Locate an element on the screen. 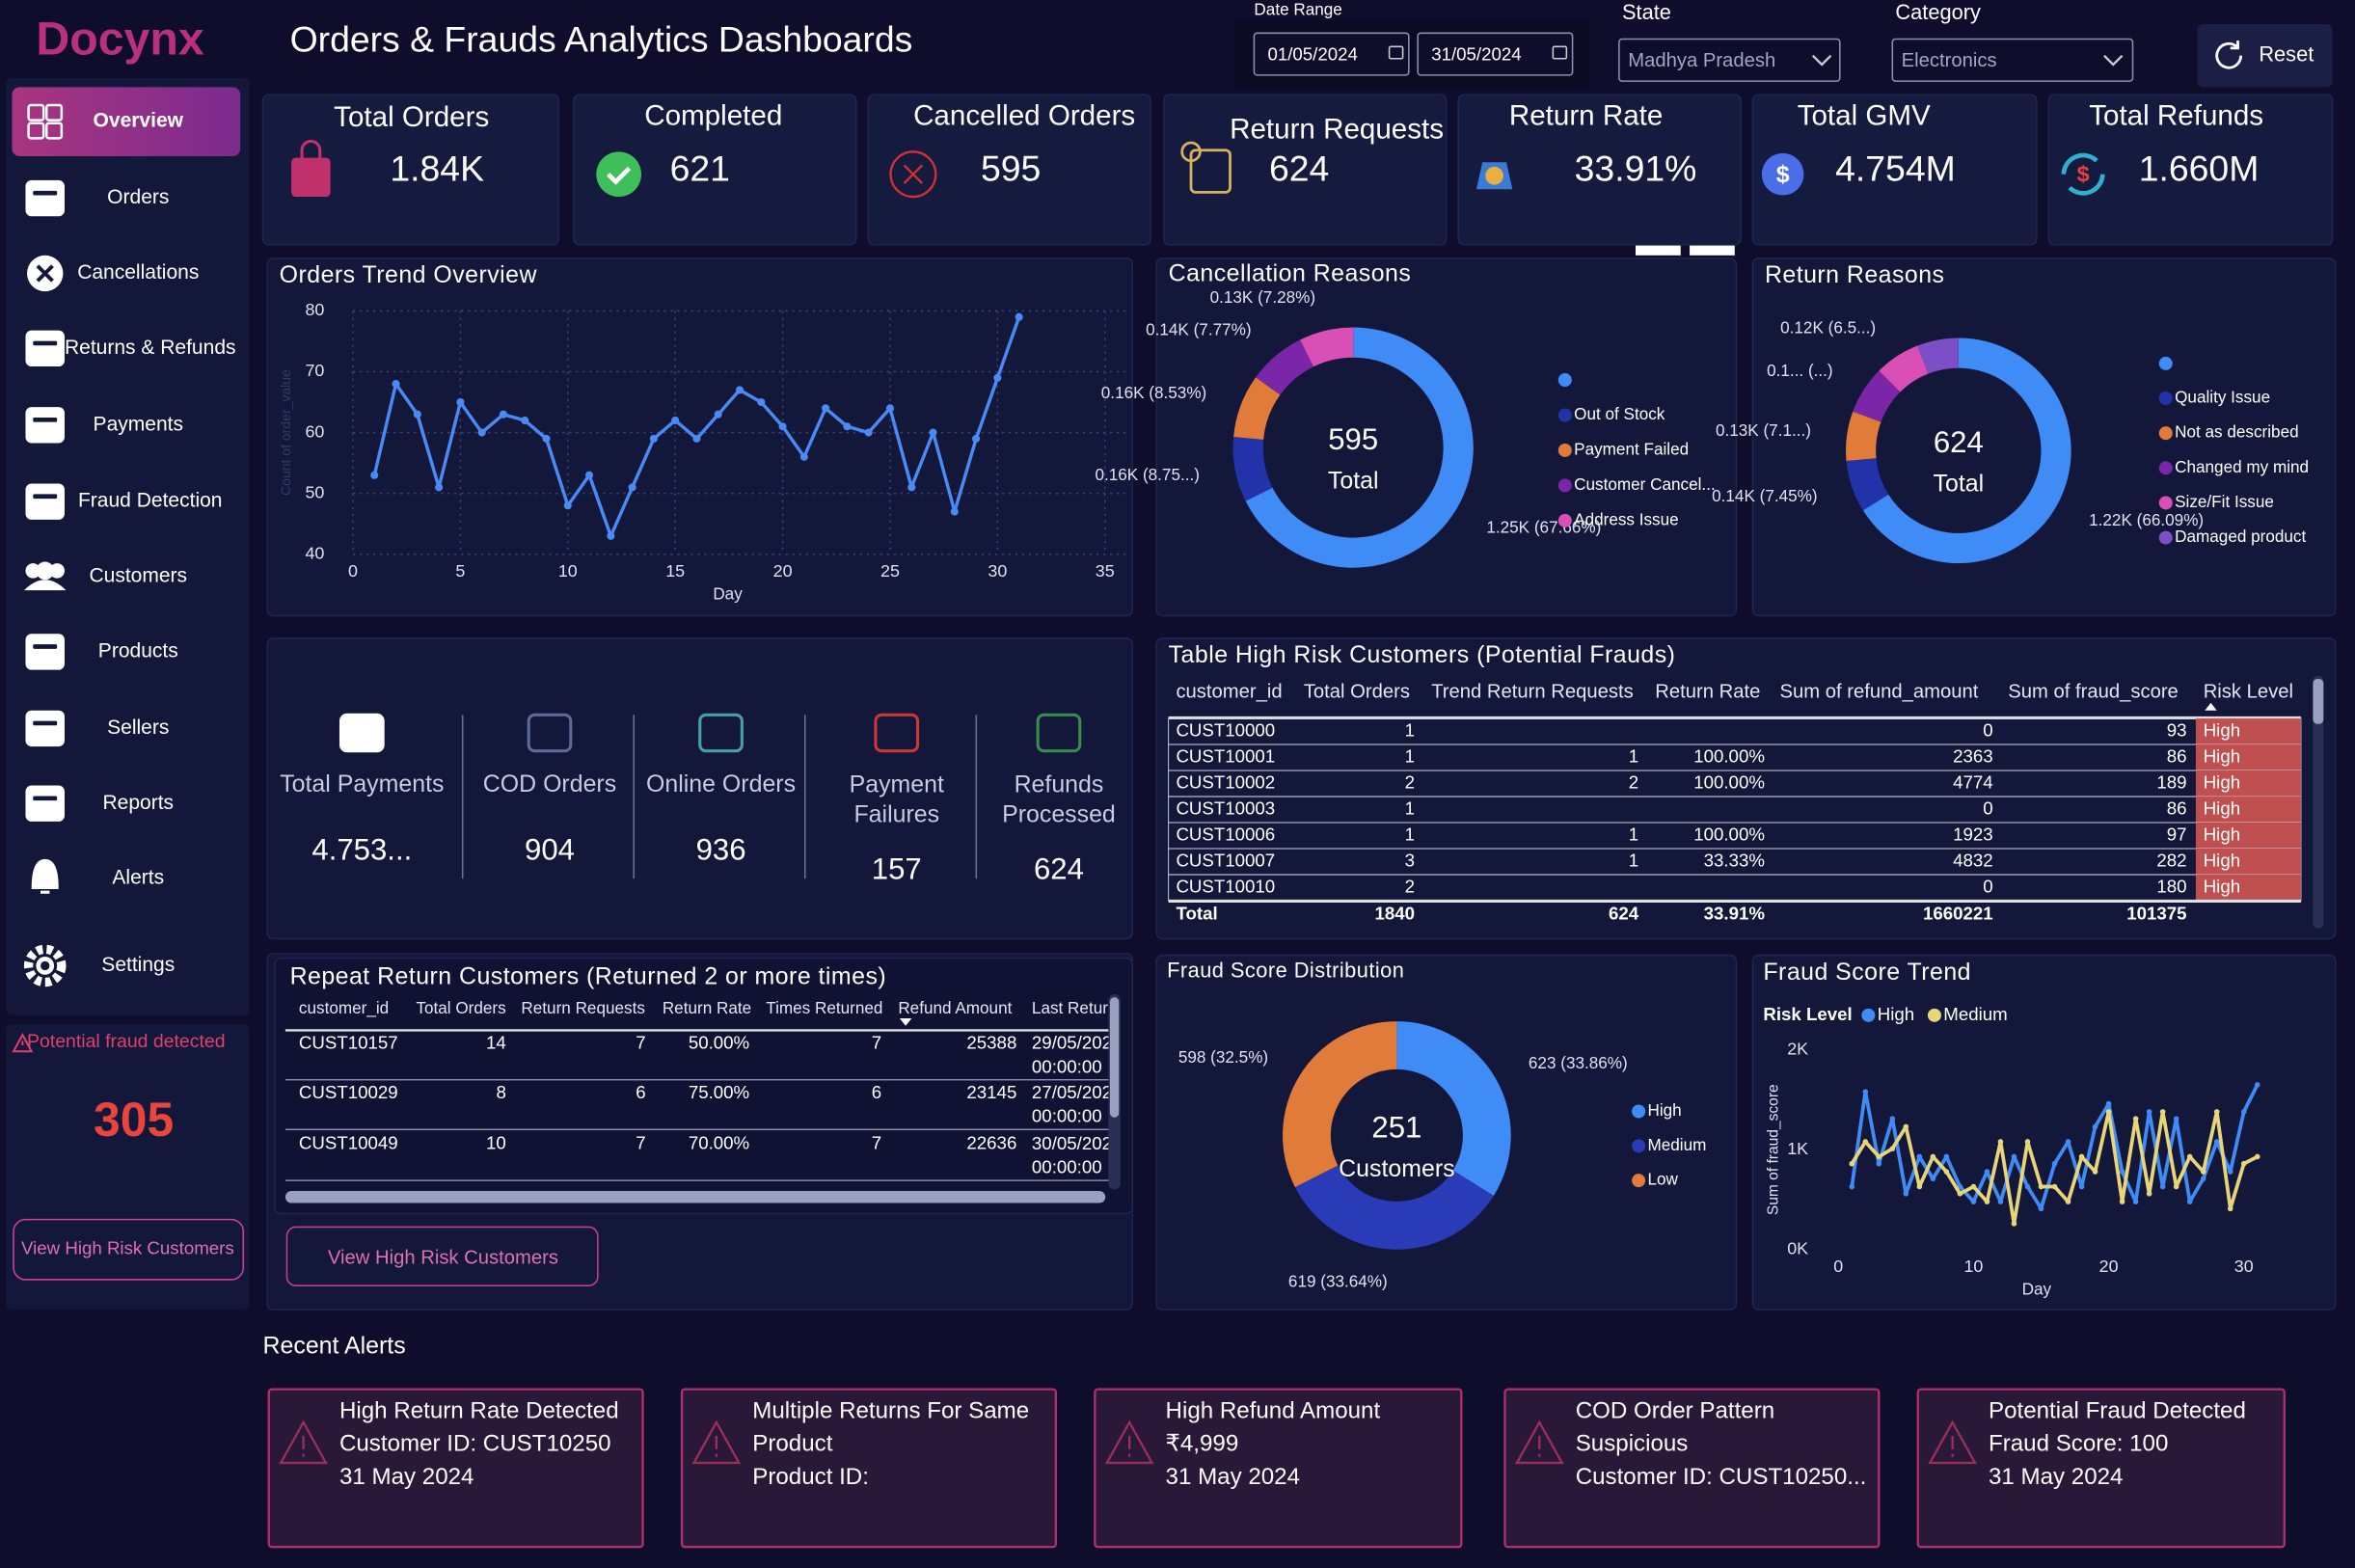 This screenshot has width=2355, height=1568. menu-label: Settings is located at coordinates (138, 965).